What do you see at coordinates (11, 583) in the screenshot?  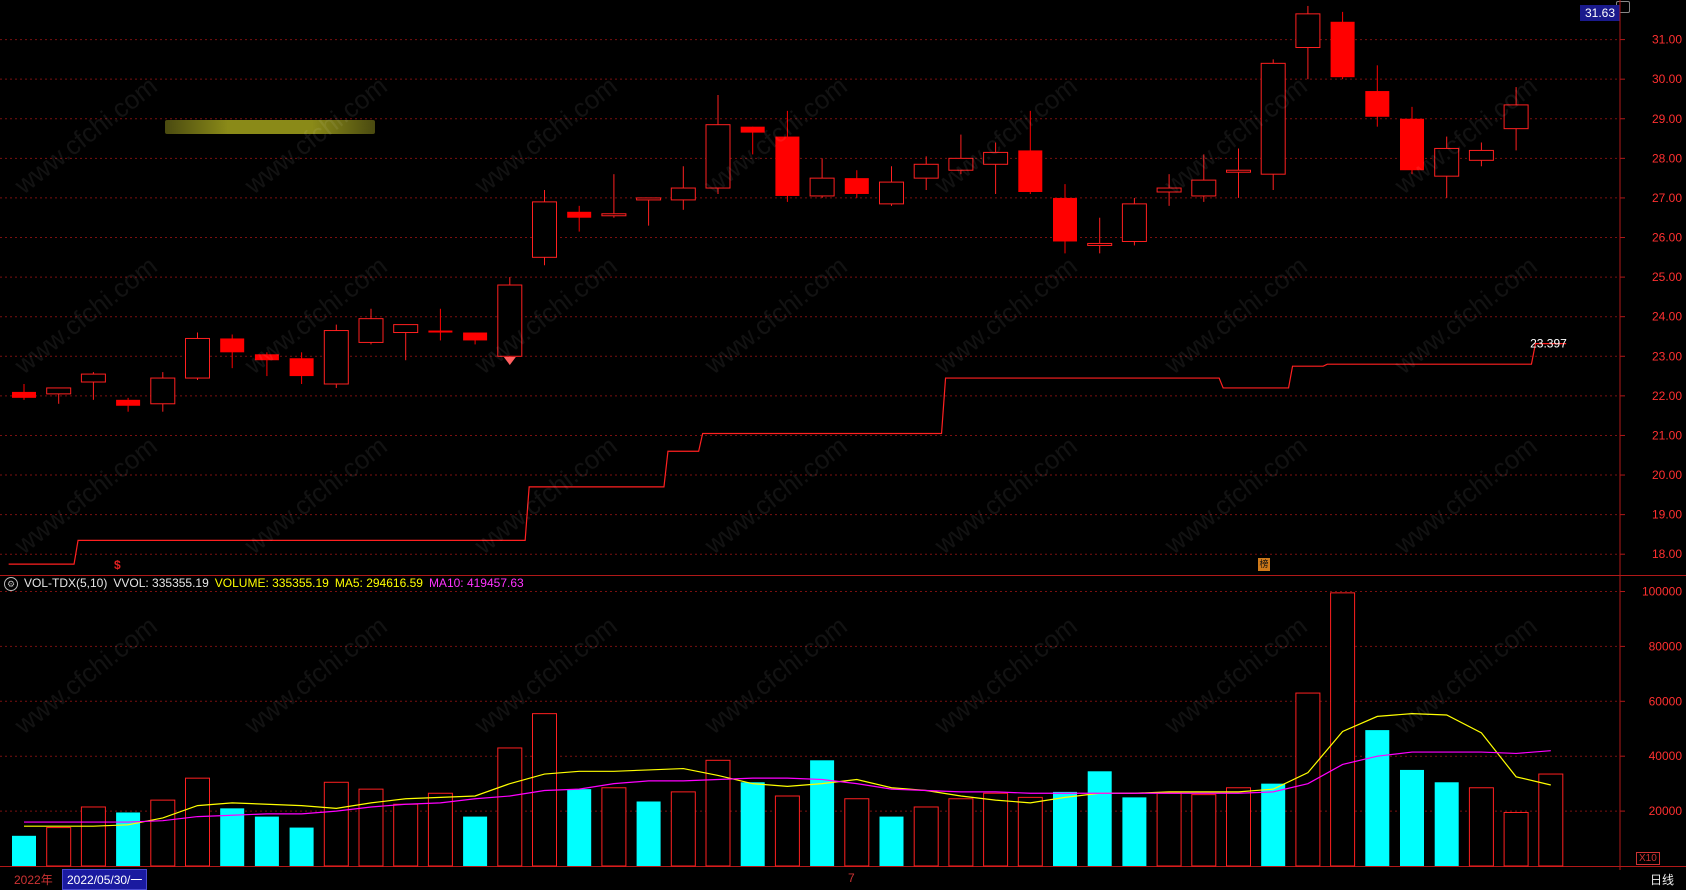 I see `settings-gear-icon: ⚙` at bounding box center [11, 583].